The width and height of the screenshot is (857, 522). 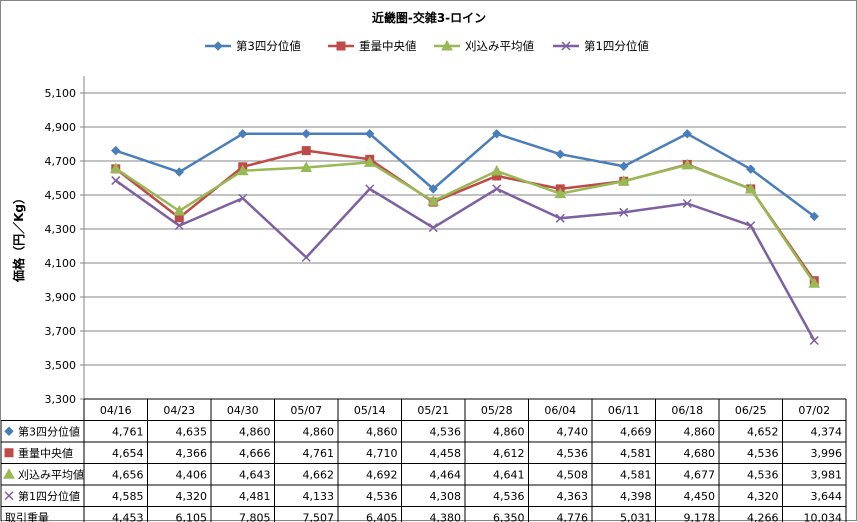 What do you see at coordinates (243, 410) in the screenshot?
I see `x-tick-label: 04/30` at bounding box center [243, 410].